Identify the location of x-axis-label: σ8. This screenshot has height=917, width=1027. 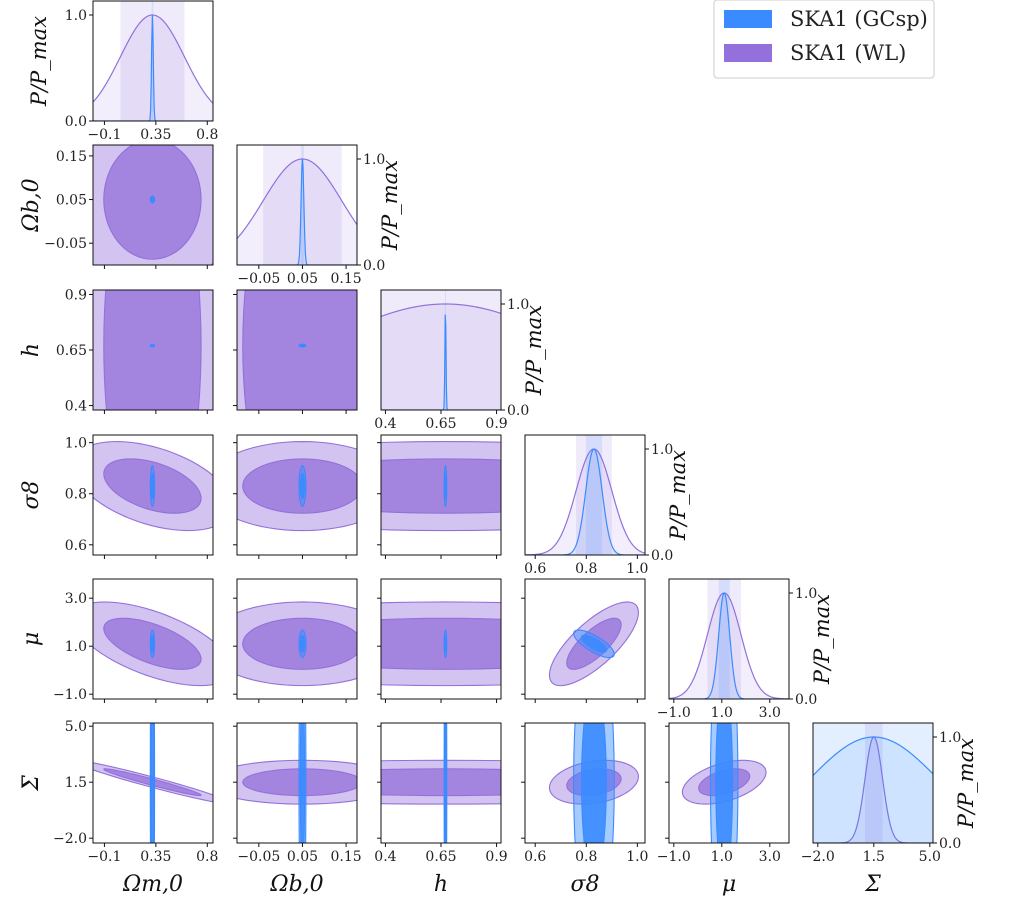
(584, 884).